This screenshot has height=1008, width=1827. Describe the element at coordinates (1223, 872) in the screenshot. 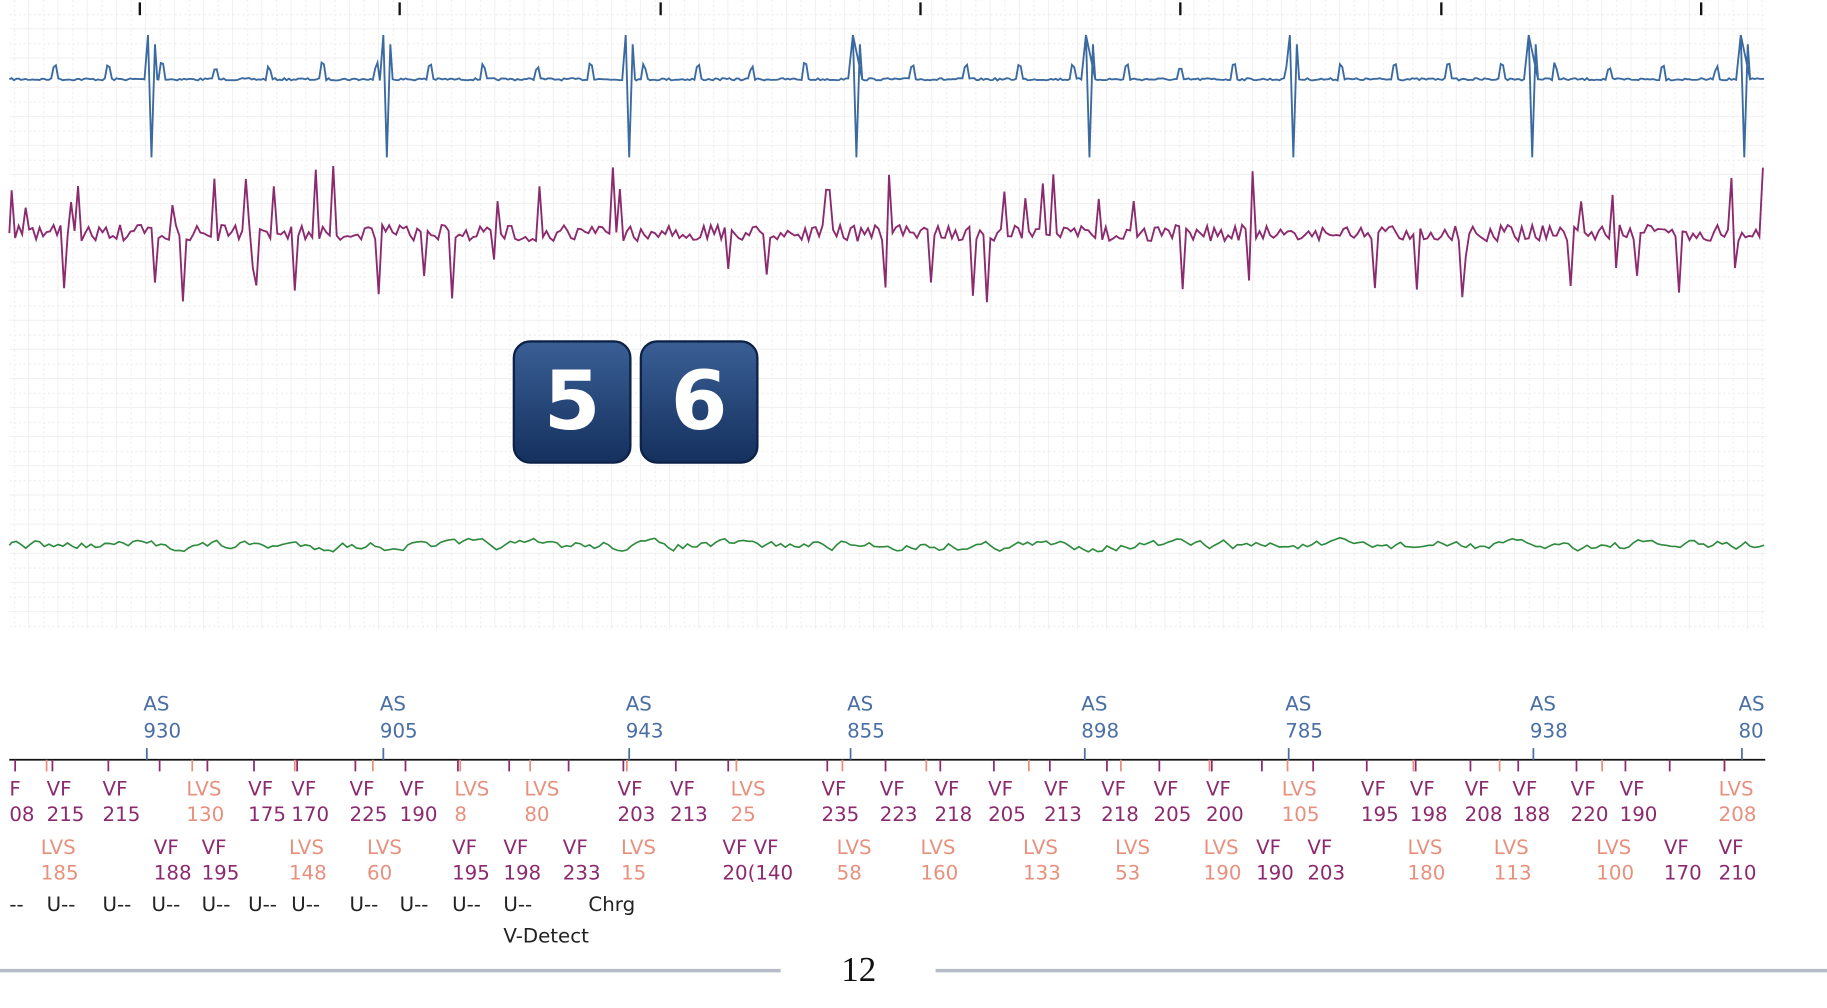

I see `marker-value: 190` at that location.